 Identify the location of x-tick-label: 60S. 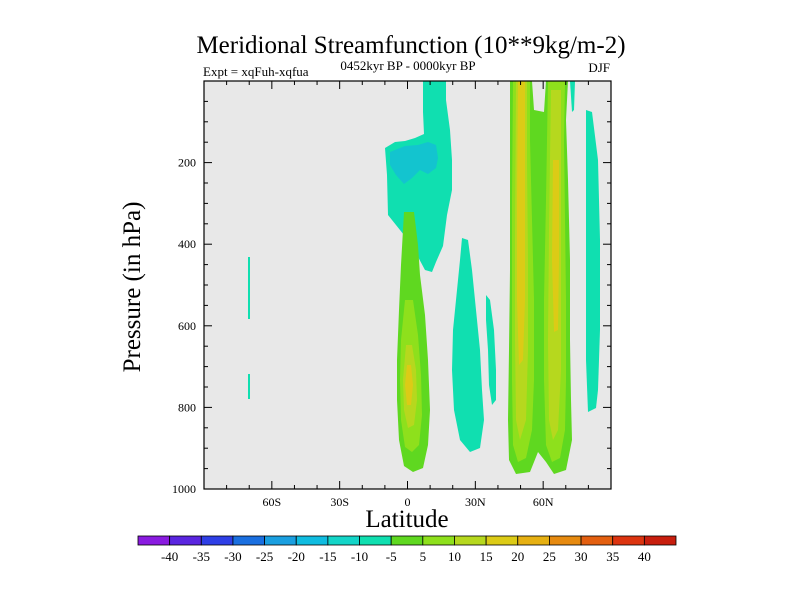
(271, 502).